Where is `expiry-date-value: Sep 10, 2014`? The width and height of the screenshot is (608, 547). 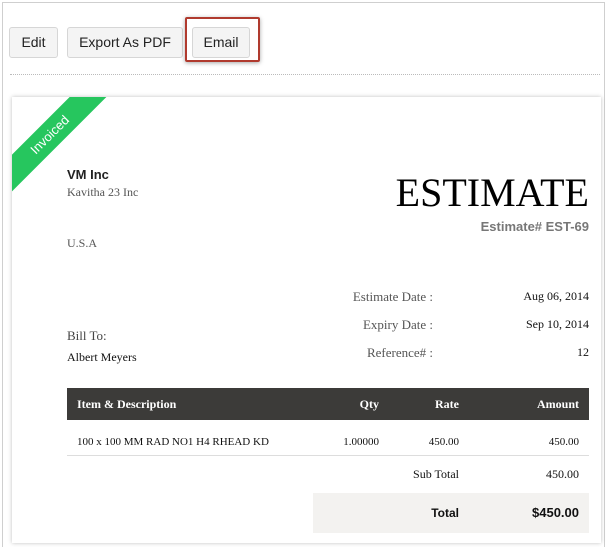 expiry-date-value: Sep 10, 2014 is located at coordinates (557, 324).